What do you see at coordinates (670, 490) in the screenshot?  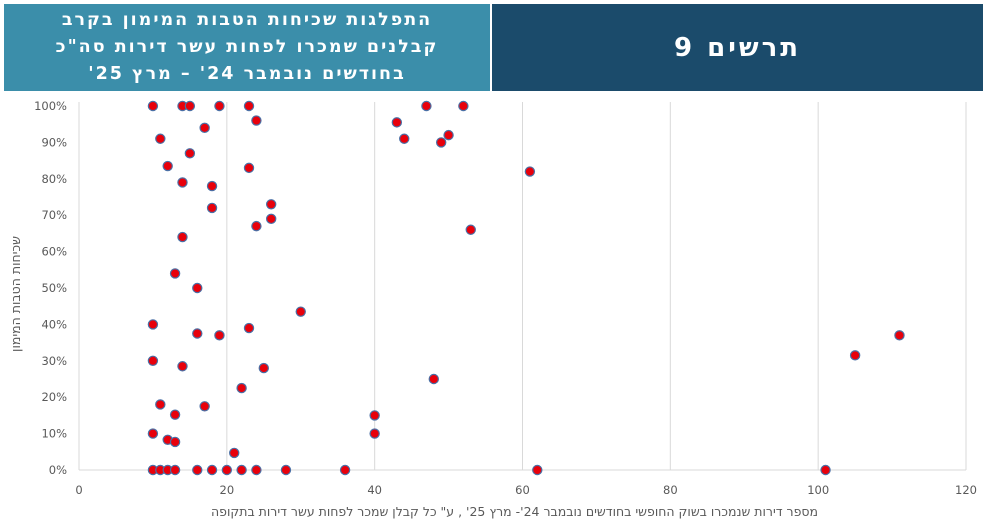 I see `x-tick-label: 80` at bounding box center [670, 490].